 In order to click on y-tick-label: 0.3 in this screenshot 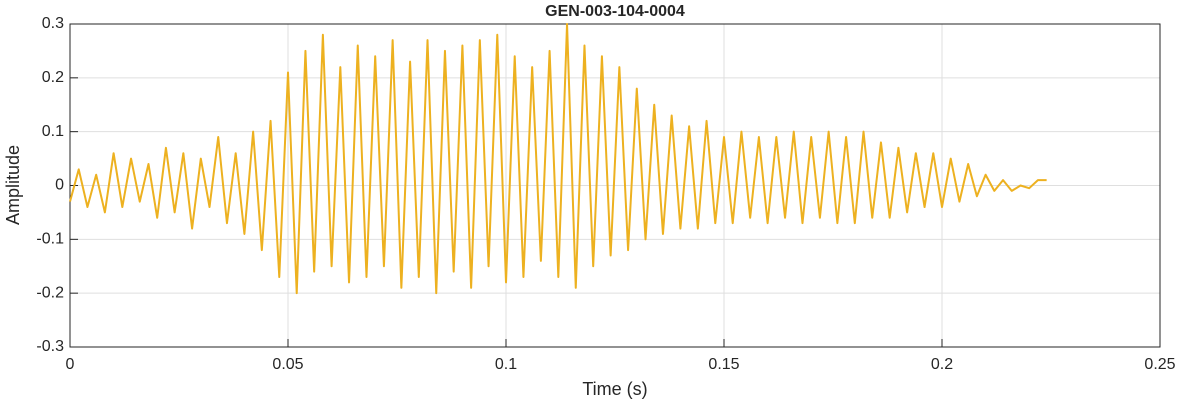, I will do `click(53, 23)`.